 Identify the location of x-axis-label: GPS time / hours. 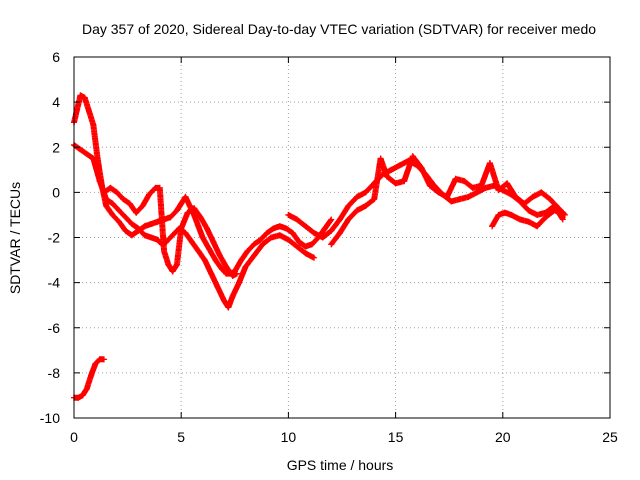
(340, 465).